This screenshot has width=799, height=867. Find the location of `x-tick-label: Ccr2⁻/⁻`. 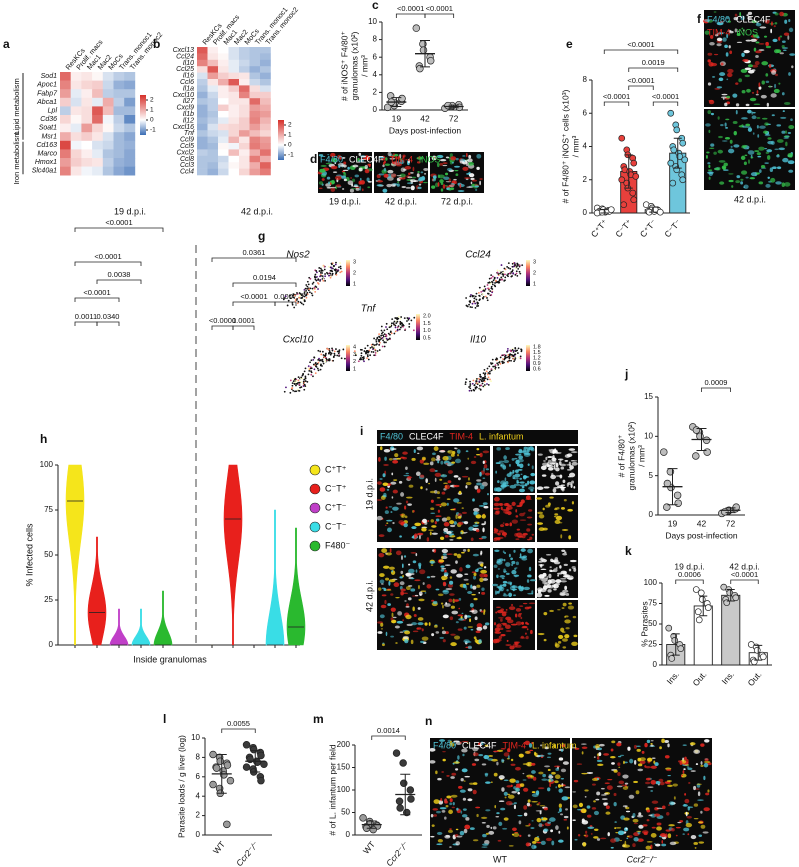

x-tick-label: Ccr2⁻/⁻ is located at coordinates (397, 853).